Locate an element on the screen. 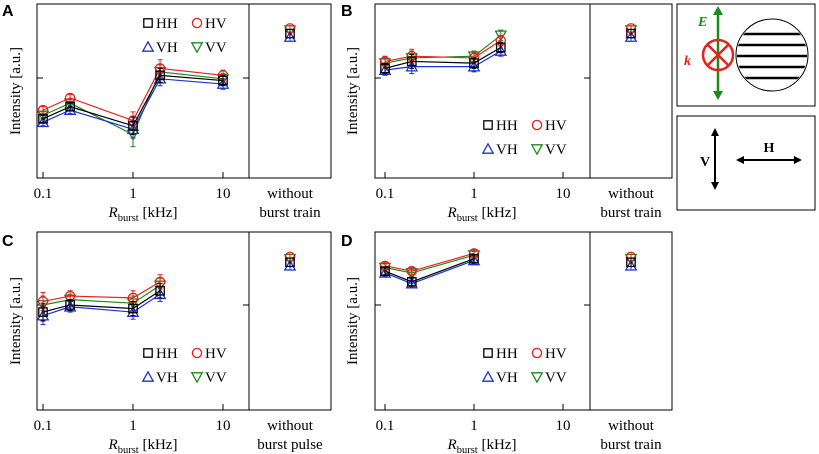  e-field-label: E is located at coordinates (702, 22).